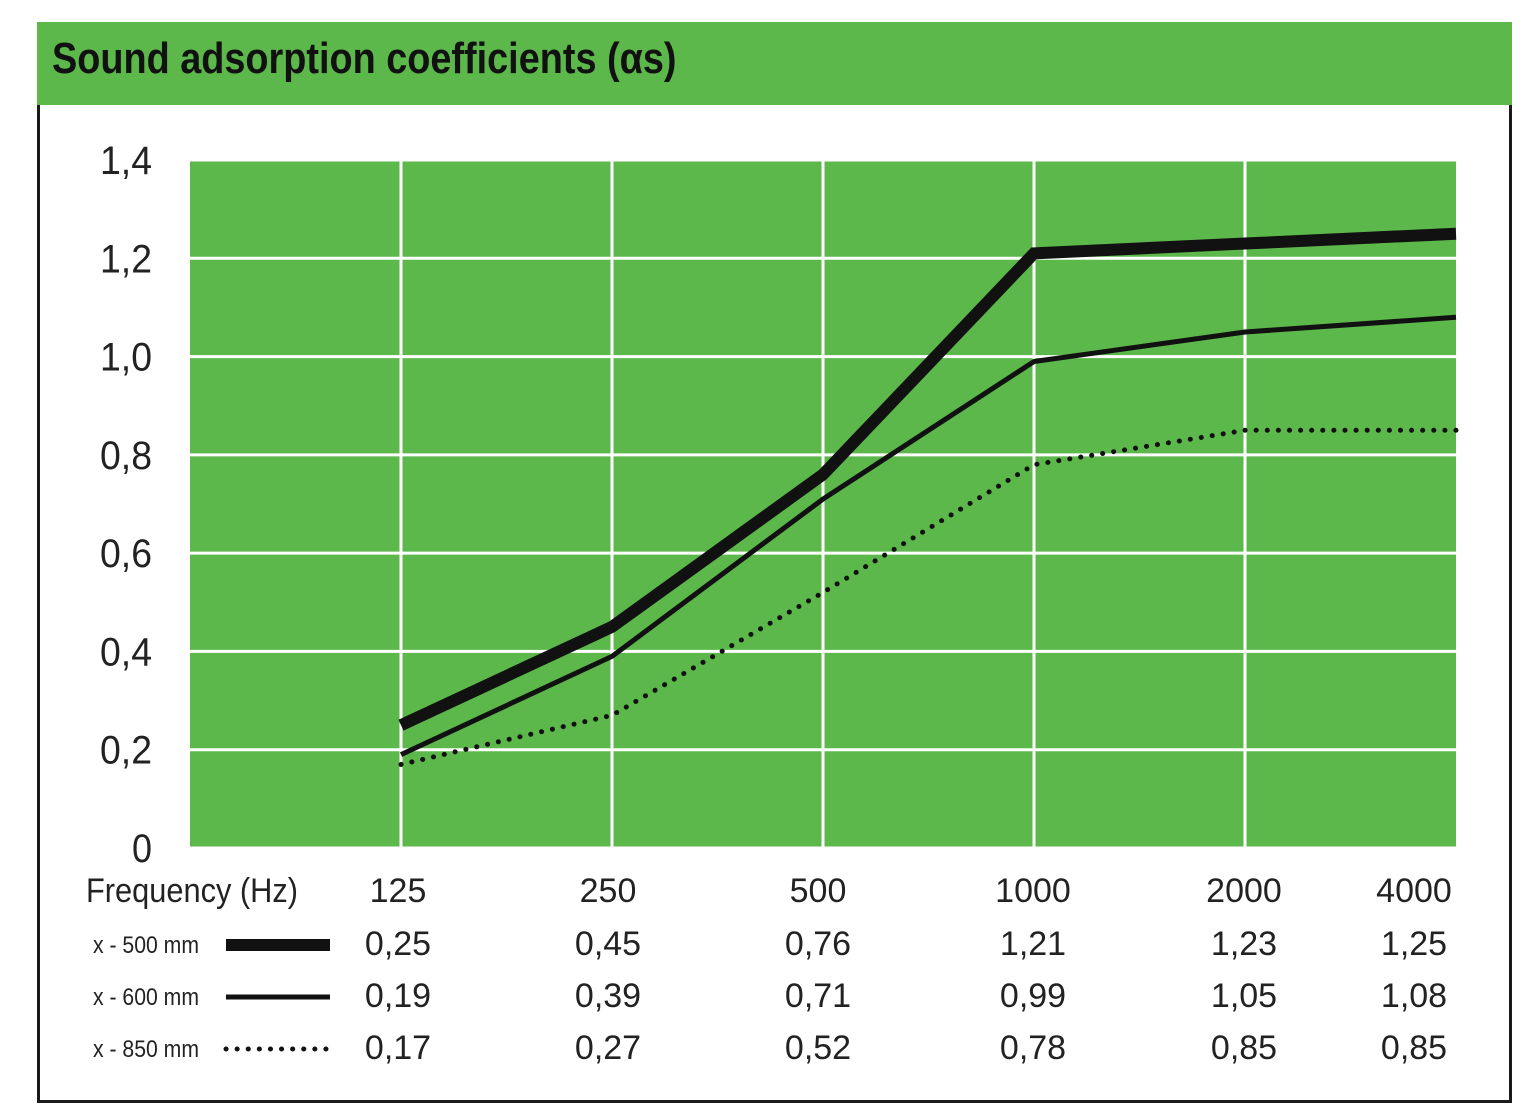  I want to click on data-label: 0,52, so click(818, 1048).